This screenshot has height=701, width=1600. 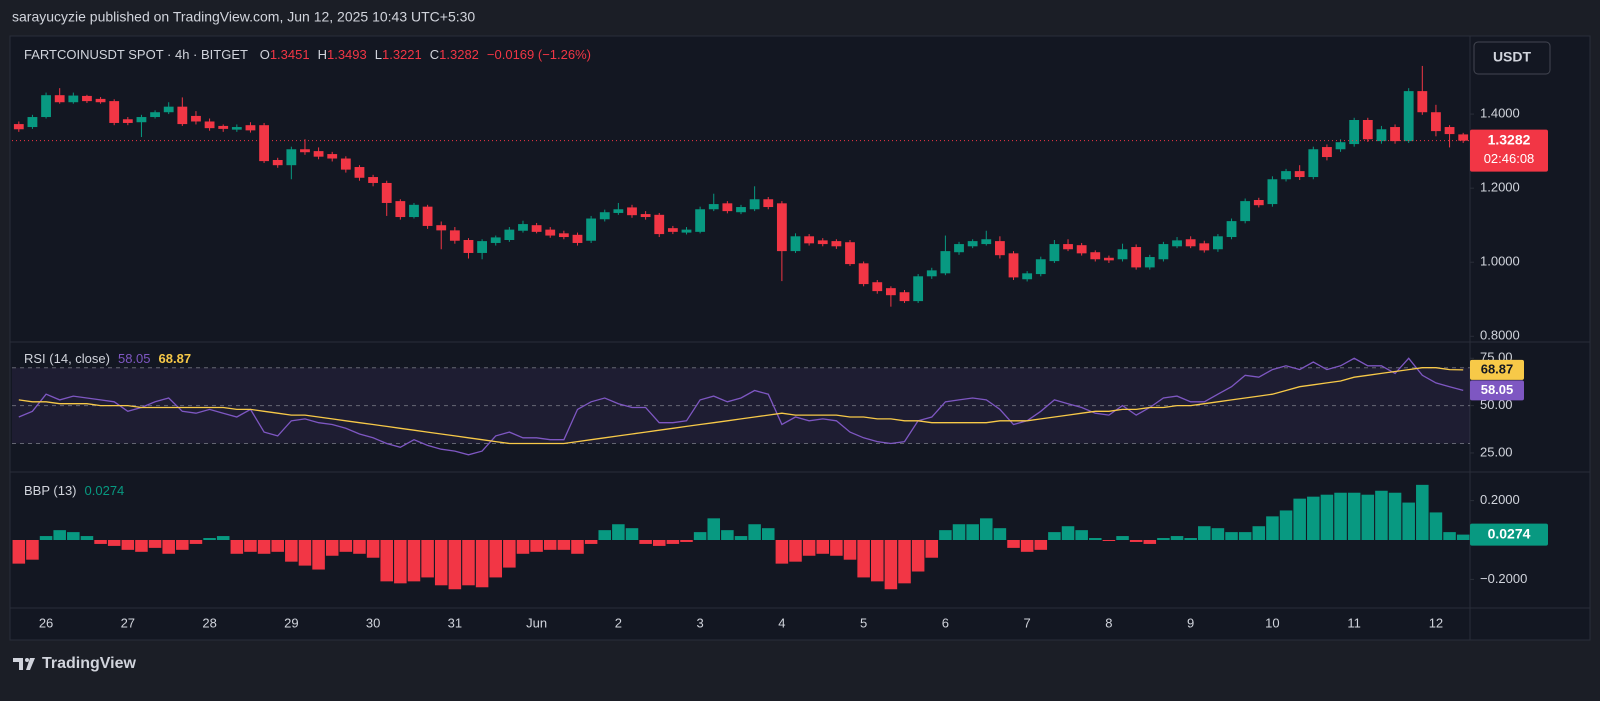 I want to click on y-tick-label: 1.4000, so click(x=1500, y=113).